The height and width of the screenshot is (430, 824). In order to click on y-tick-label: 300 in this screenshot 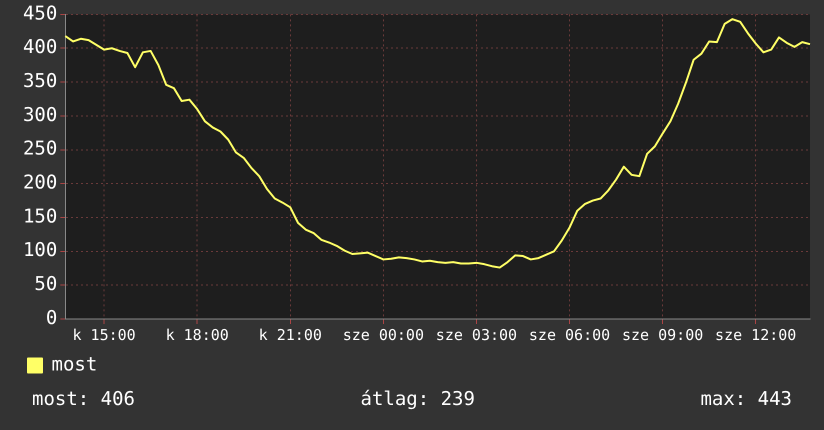, I will do `click(40, 115)`.